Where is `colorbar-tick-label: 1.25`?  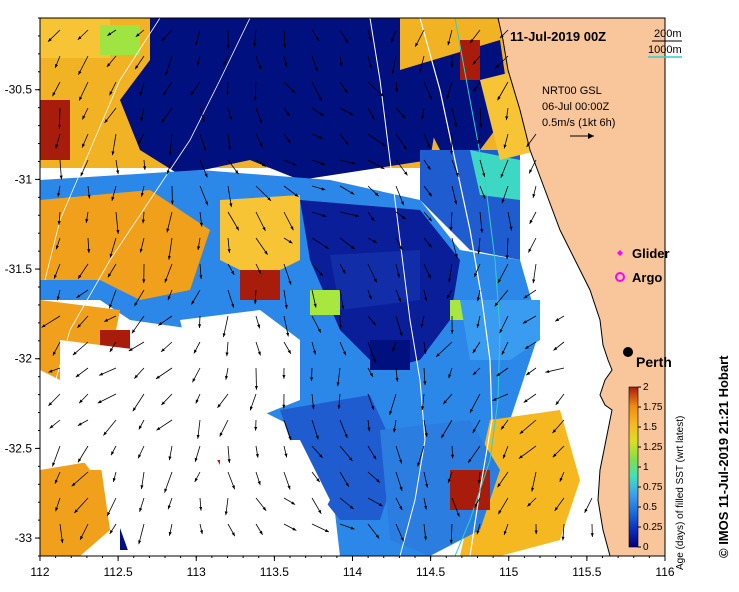
colorbar-tick-label: 1.25 is located at coordinates (653, 447).